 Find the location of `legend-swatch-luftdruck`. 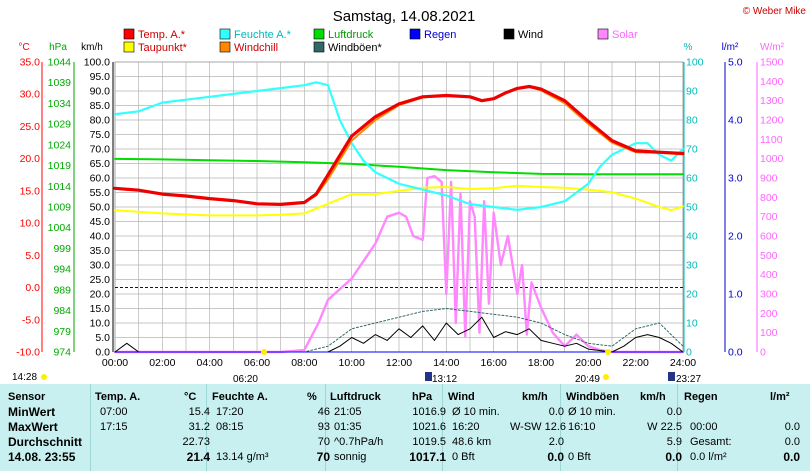

legend-swatch-luftdruck is located at coordinates (319, 34).